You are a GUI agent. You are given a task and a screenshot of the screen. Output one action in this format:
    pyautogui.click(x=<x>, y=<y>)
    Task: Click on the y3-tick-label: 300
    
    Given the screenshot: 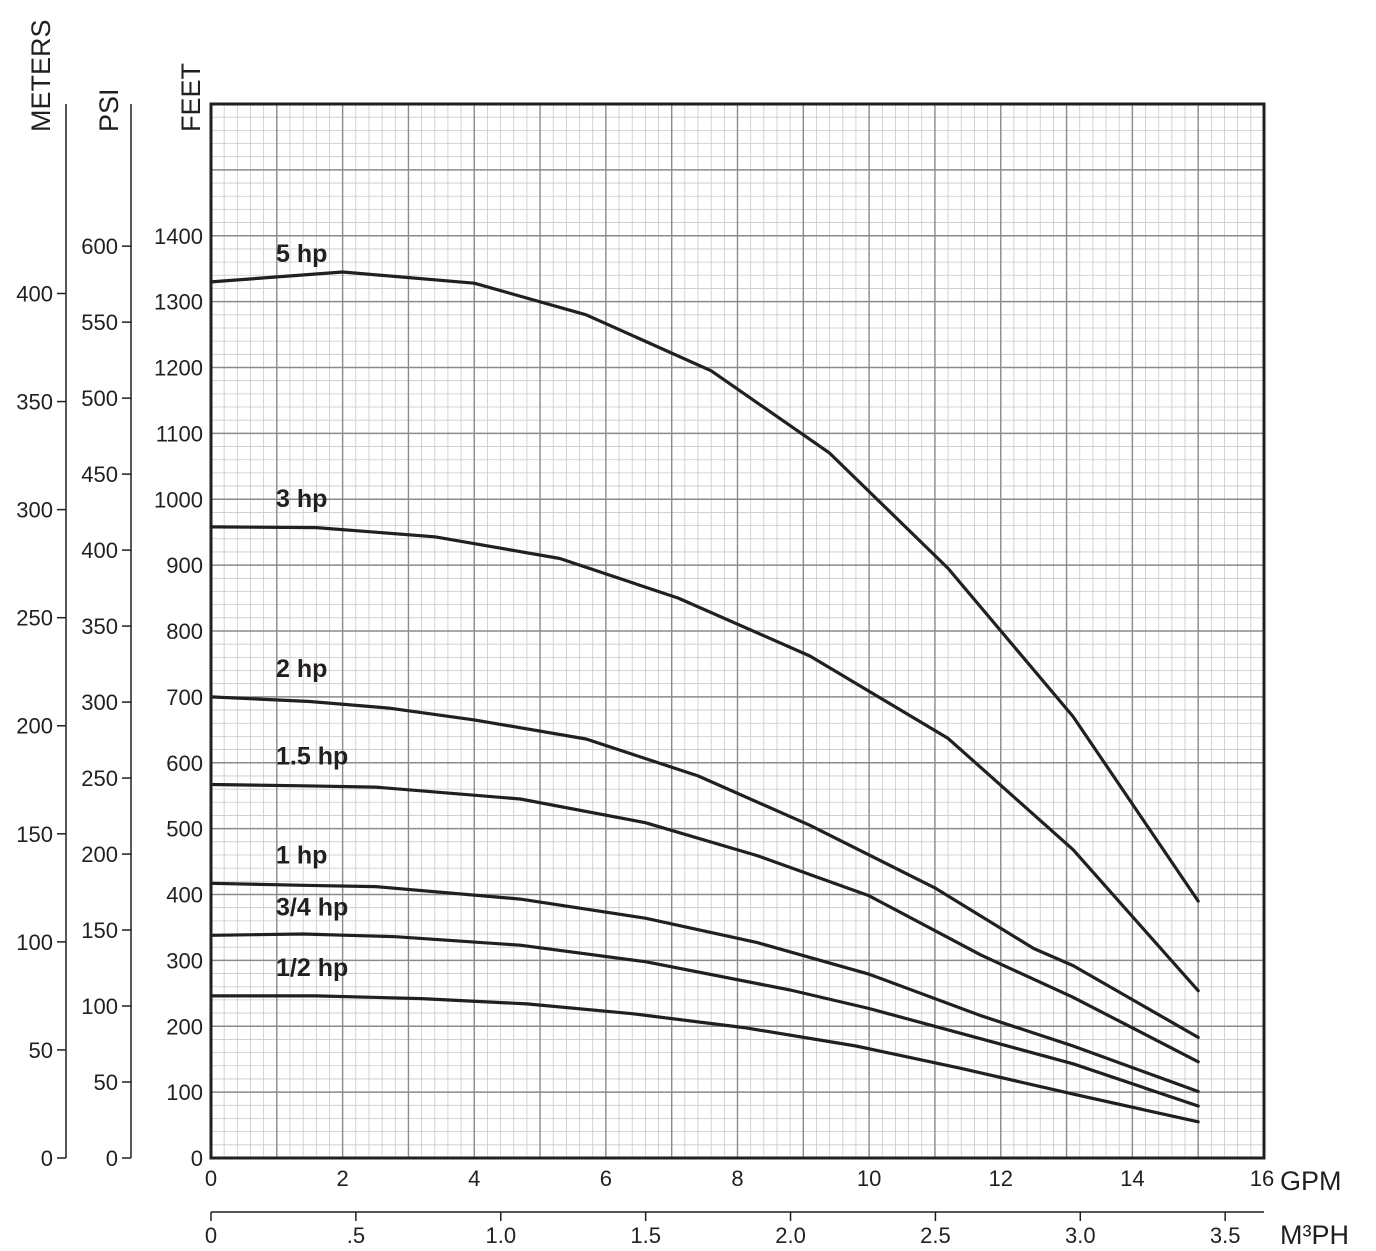 What is the action you would take?
    pyautogui.click(x=34, y=510)
    